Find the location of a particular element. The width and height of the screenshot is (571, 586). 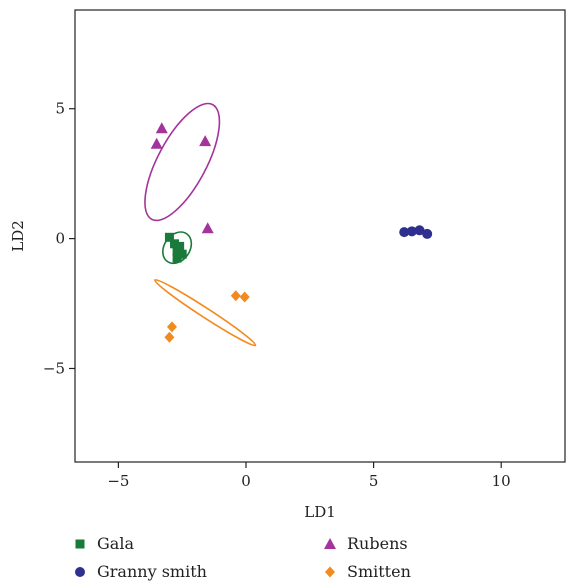

y-tick-label: 0 is located at coordinates (60, 239).